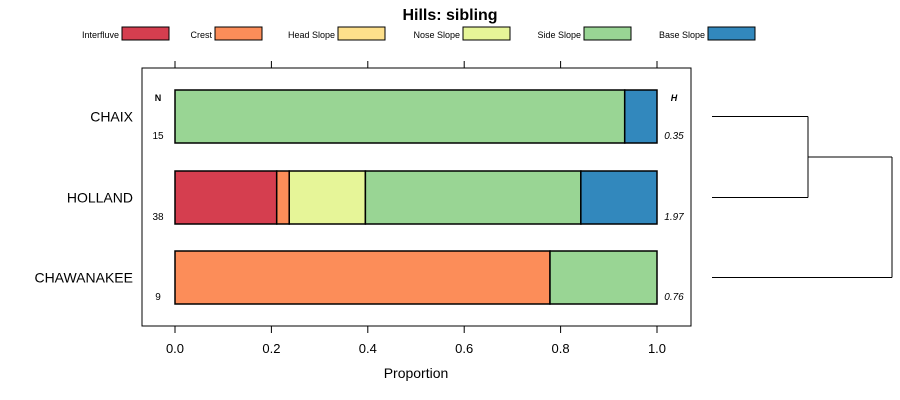 The width and height of the screenshot is (900, 400). Describe the element at coordinates (311, 35) in the screenshot. I see `legend-label-head-slope: Head Slope` at that location.